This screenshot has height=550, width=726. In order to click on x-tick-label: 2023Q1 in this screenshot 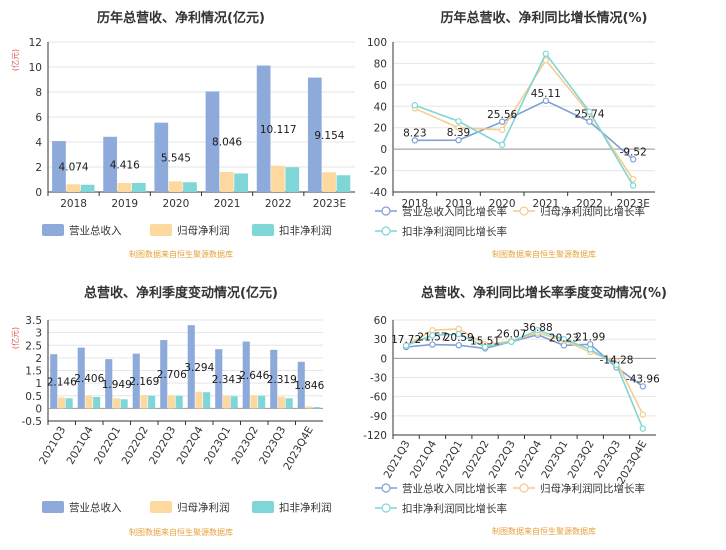, I will do `click(217, 446)`.